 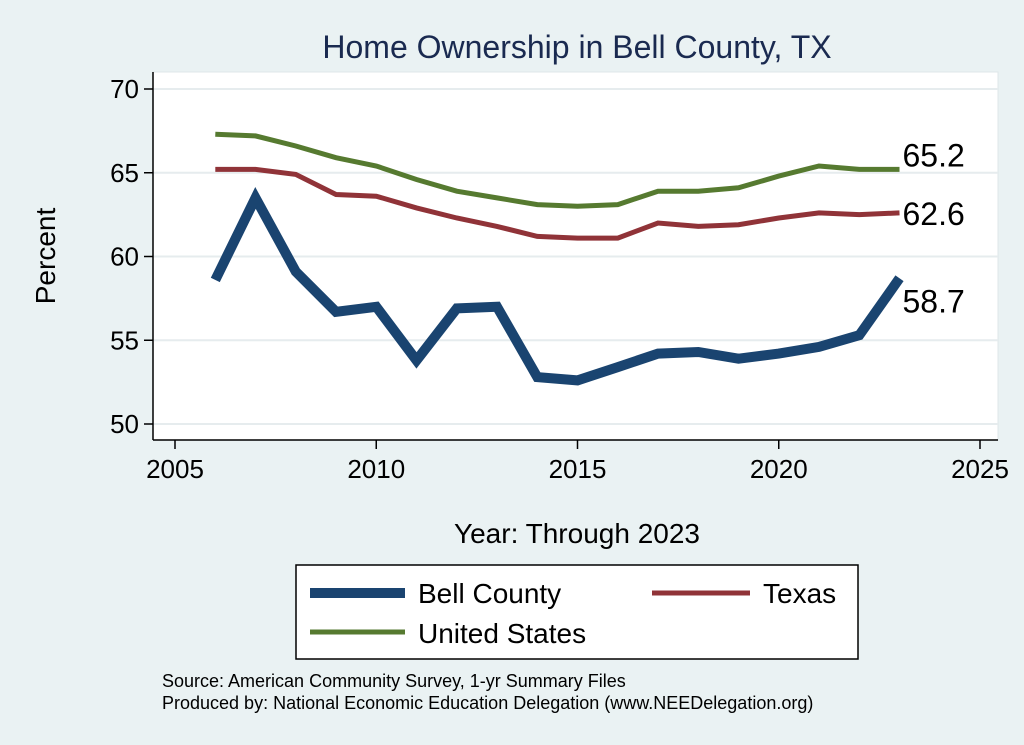 I want to click on legend-box, so click(x=577, y=612).